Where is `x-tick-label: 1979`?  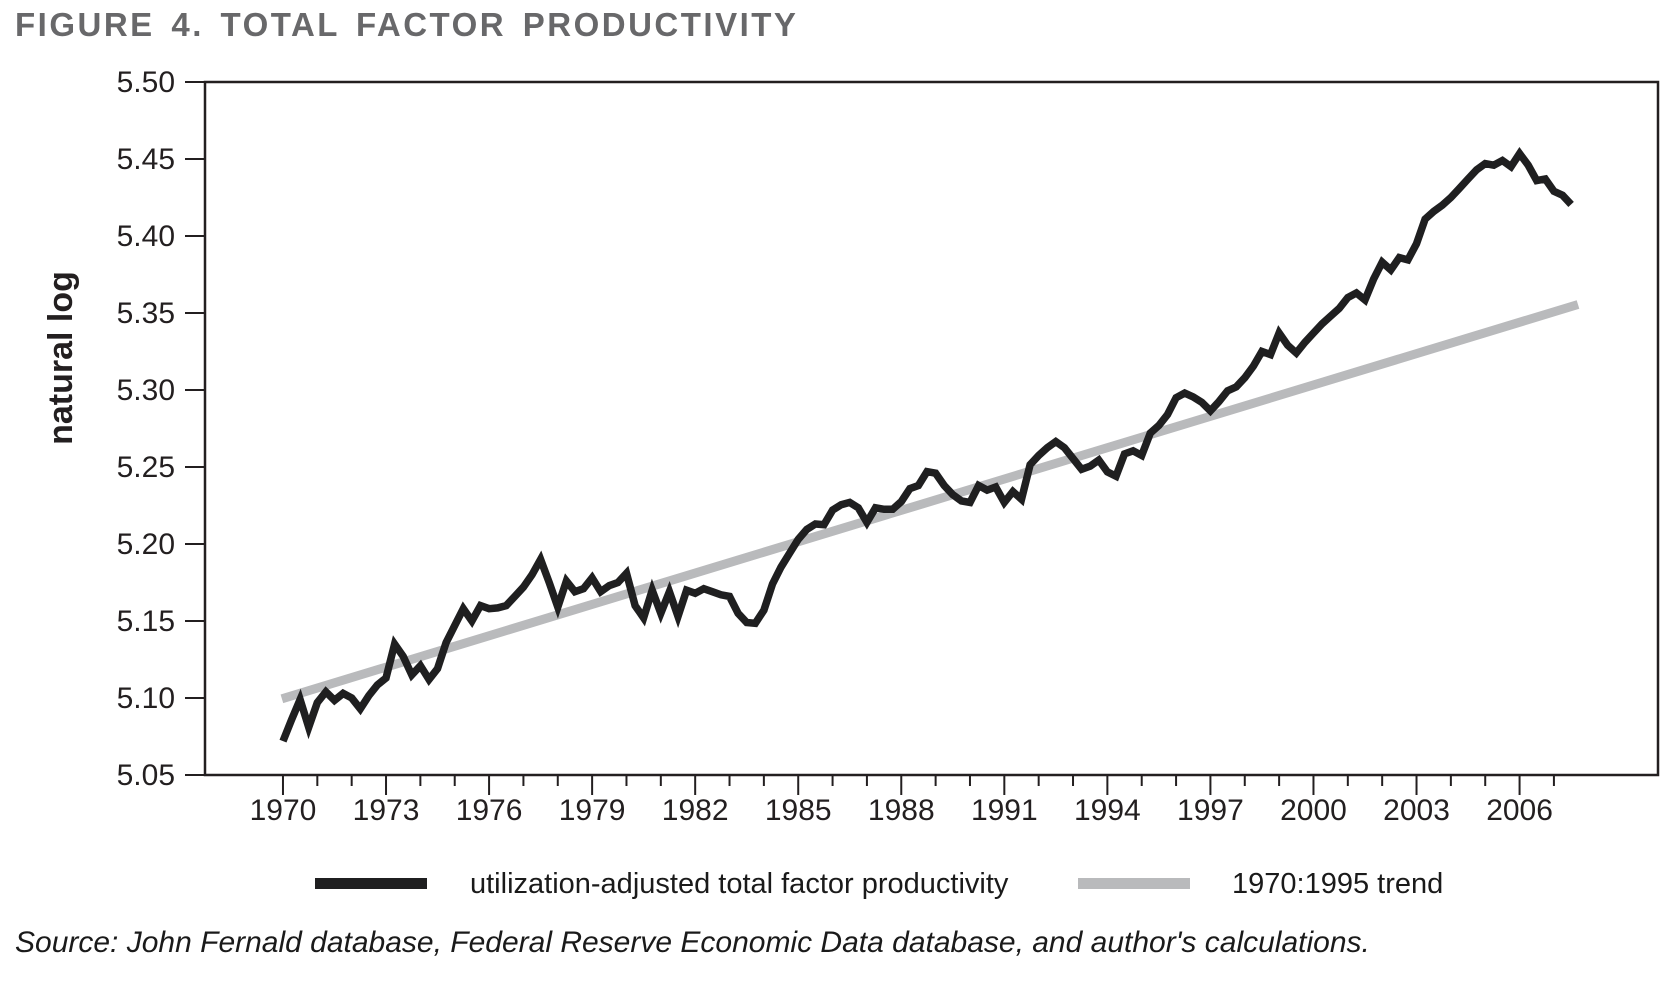 x-tick-label: 1979 is located at coordinates (592, 810).